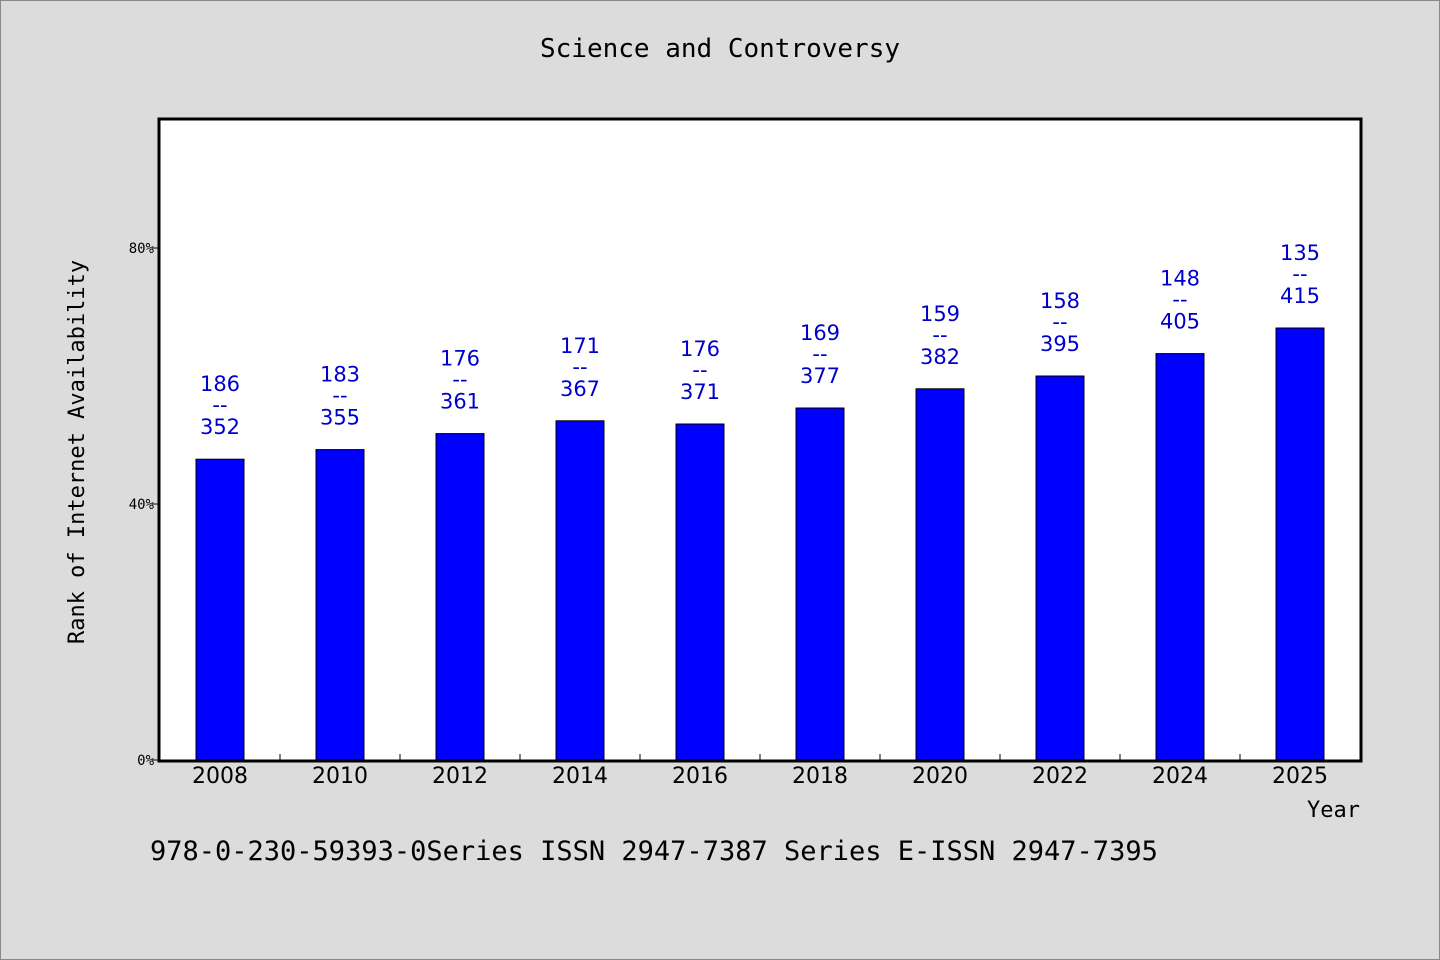 This screenshot has height=960, width=1440. What do you see at coordinates (145, 761) in the screenshot?
I see `y-tick-label: 0%` at bounding box center [145, 761].